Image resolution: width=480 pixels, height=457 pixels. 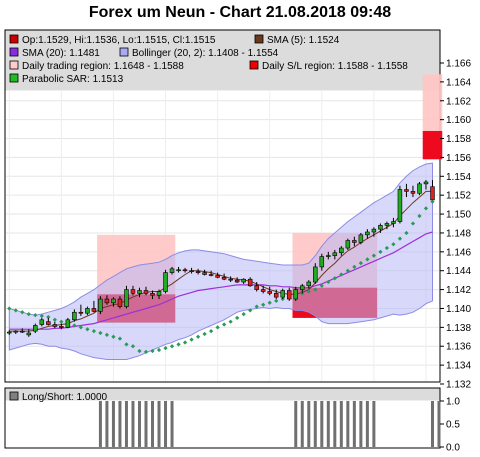 What do you see at coordinates (458, 366) in the screenshot?
I see `y-tick-label: 1.134` at bounding box center [458, 366].